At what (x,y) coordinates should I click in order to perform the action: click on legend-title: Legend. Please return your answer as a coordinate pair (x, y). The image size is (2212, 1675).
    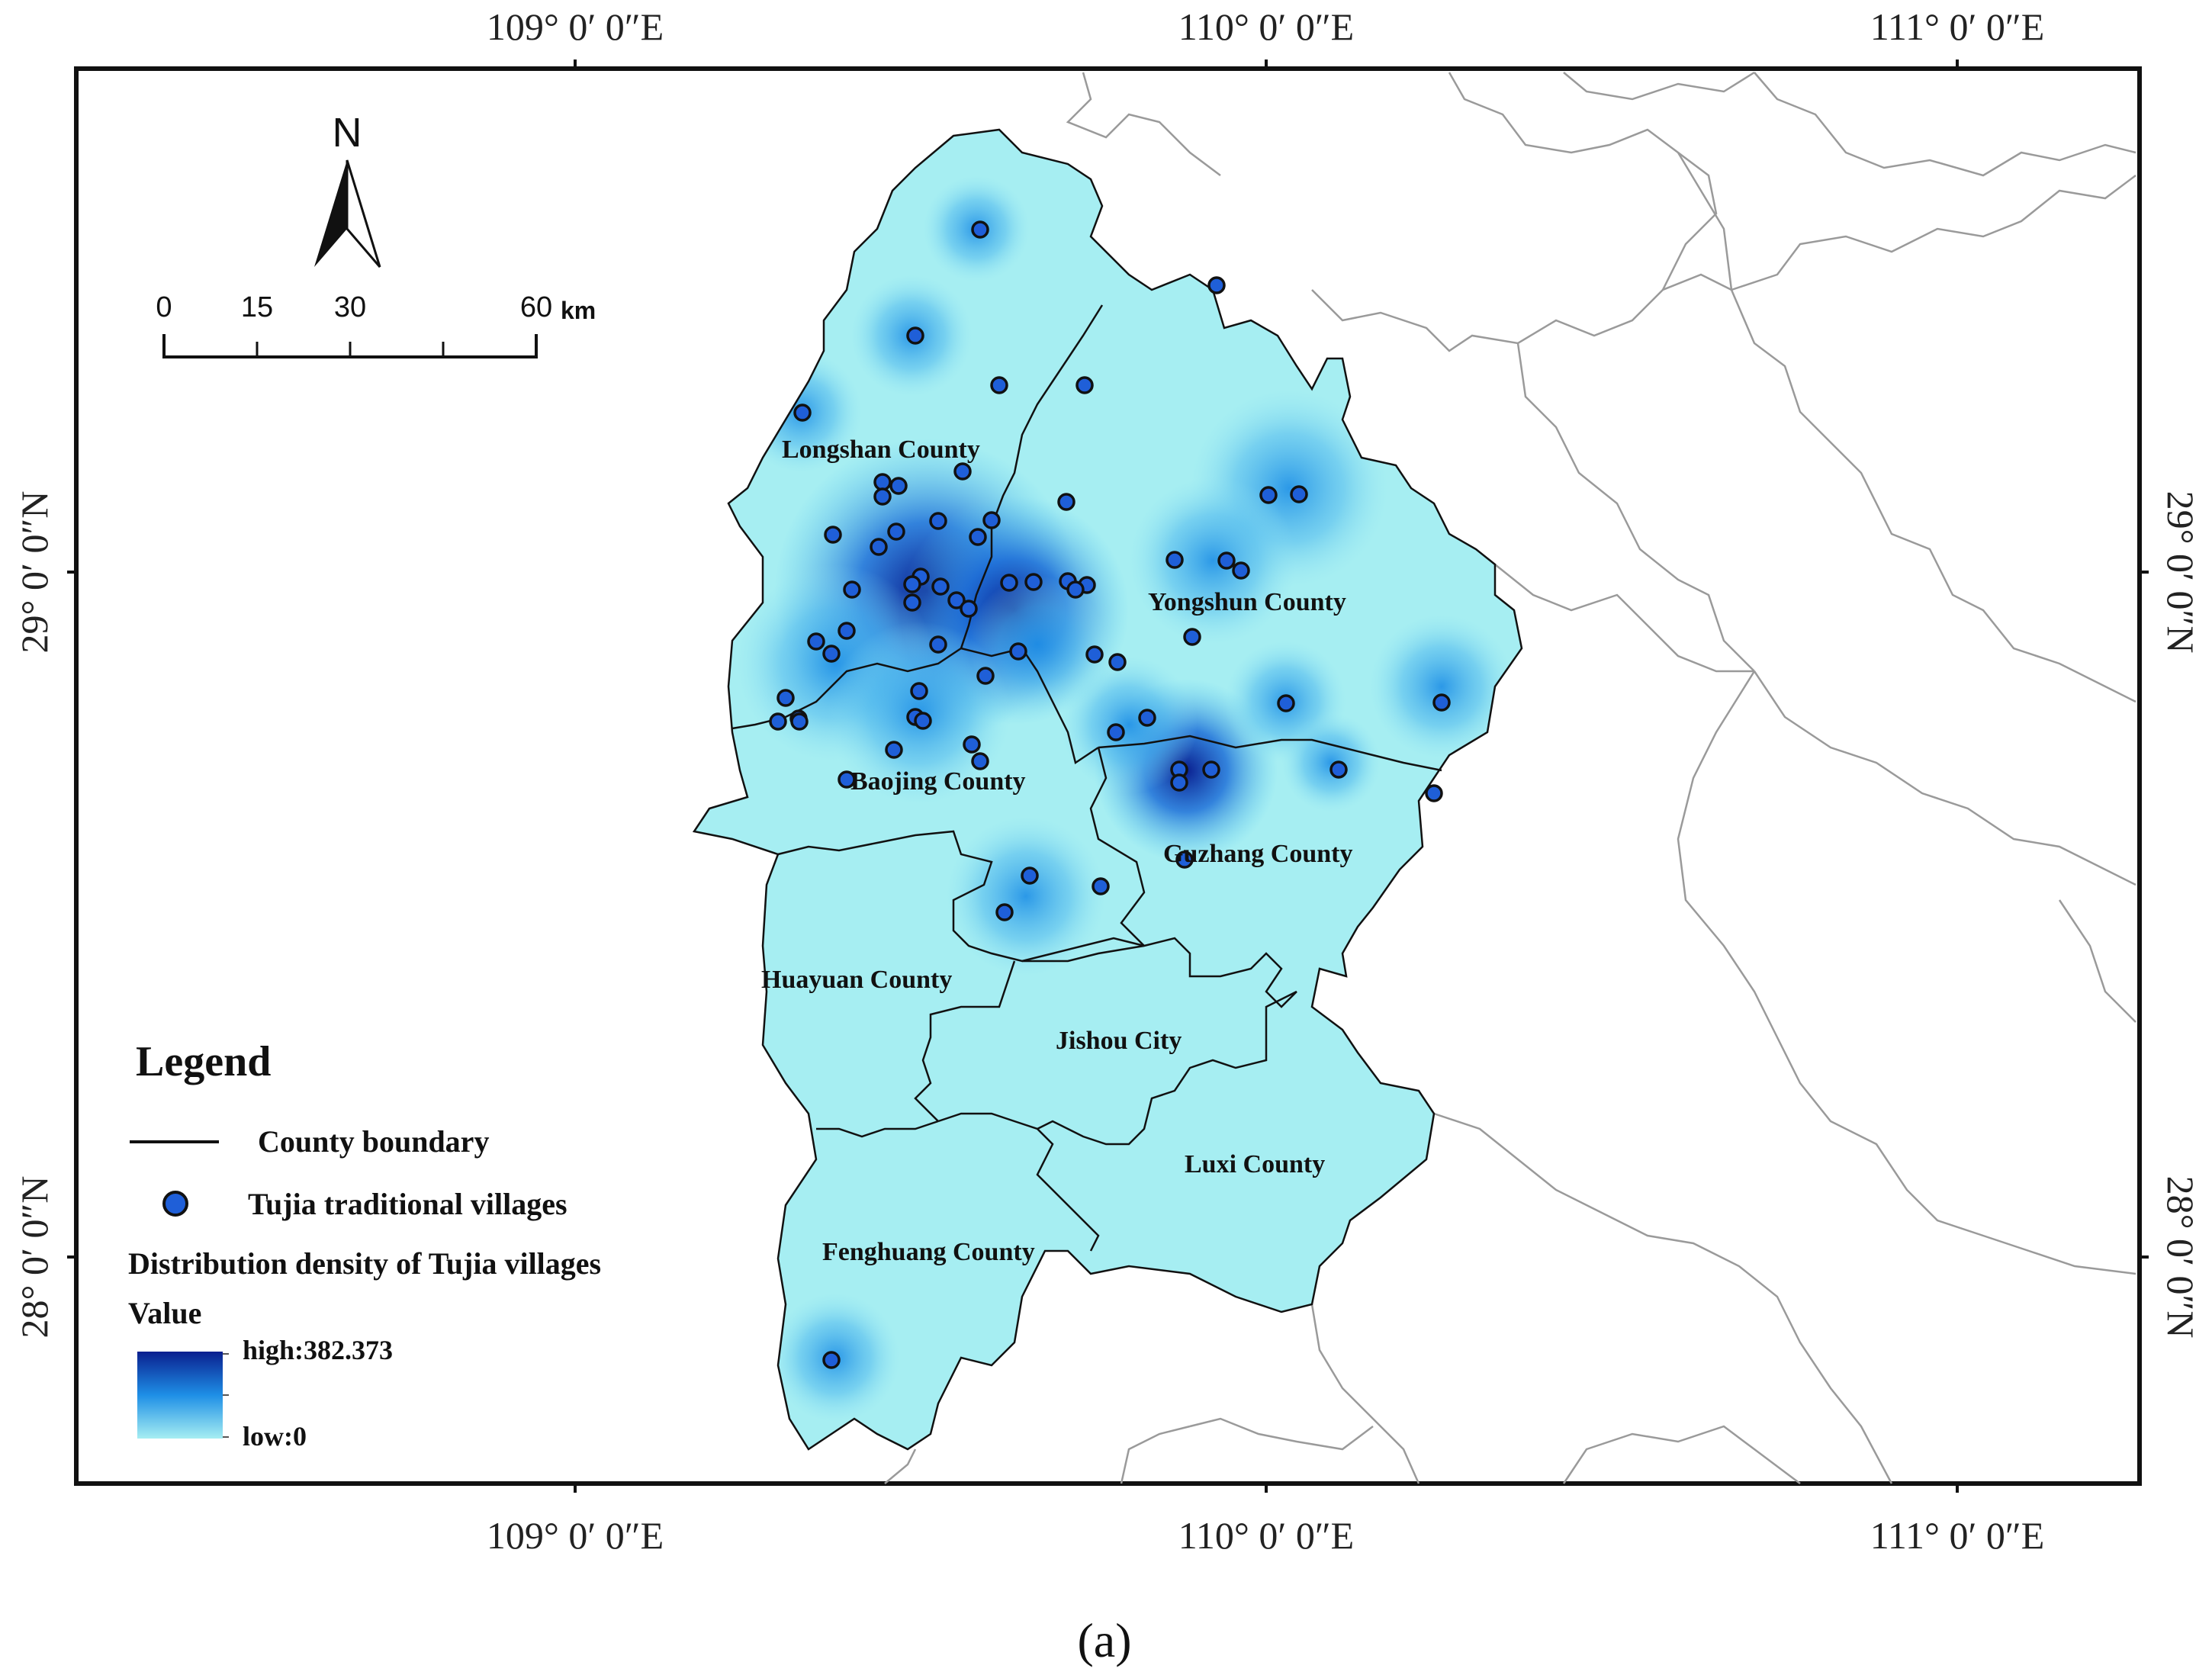
    Looking at the image, I should click on (203, 1062).